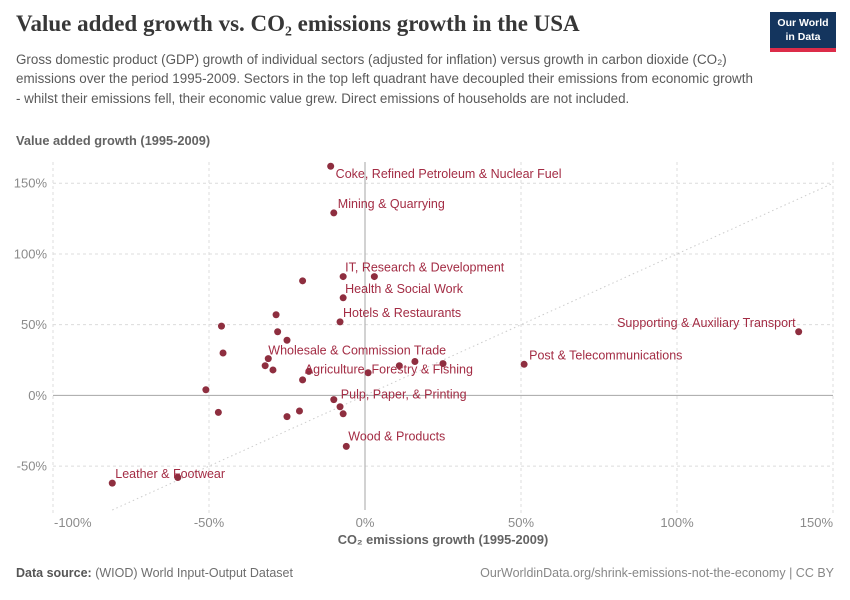 This screenshot has width=850, height=600. Describe the element at coordinates (677, 522) in the screenshot. I see `x-tick-label: 100%` at that location.